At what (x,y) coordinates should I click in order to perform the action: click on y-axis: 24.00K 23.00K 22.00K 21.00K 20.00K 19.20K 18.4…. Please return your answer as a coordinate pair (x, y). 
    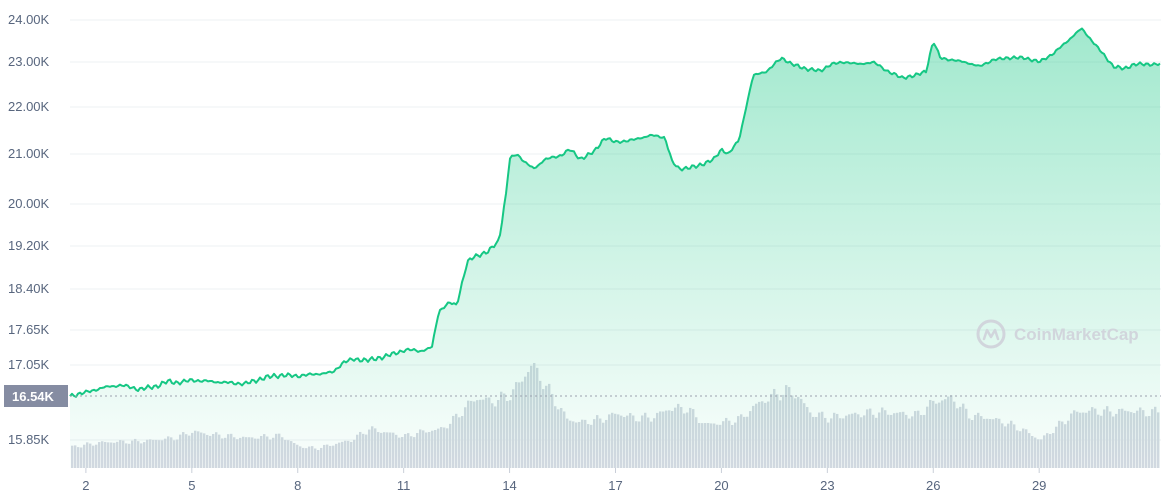
    Looking at the image, I should click on (29, 229).